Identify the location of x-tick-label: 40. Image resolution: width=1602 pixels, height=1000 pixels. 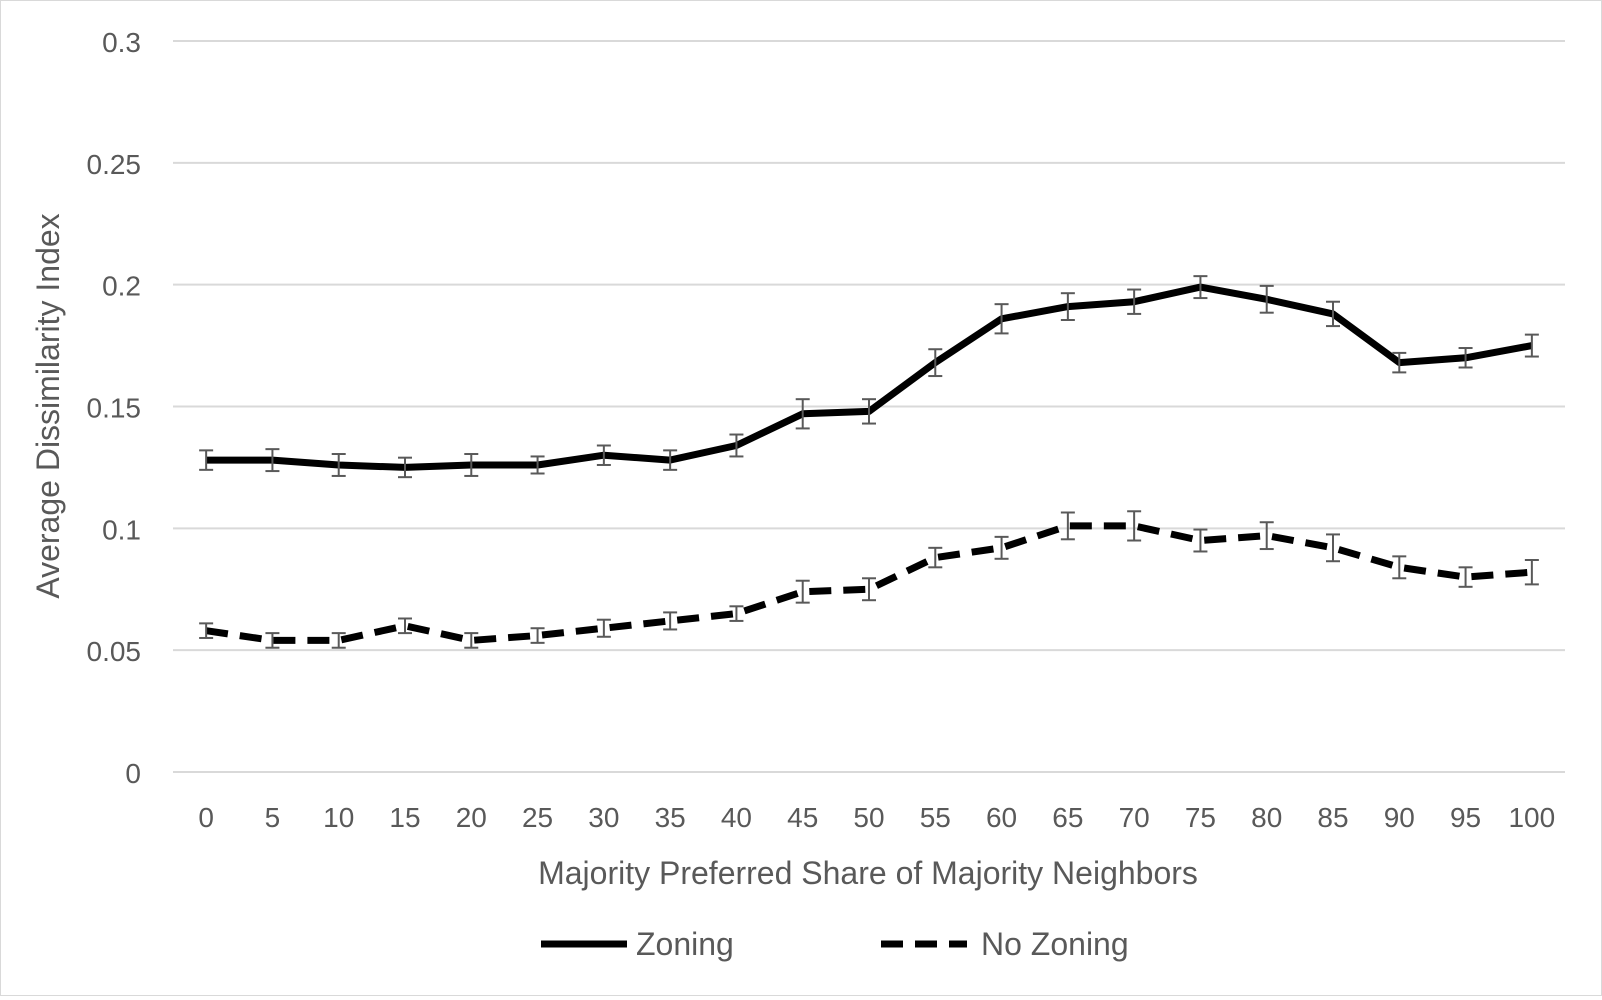
(736, 817).